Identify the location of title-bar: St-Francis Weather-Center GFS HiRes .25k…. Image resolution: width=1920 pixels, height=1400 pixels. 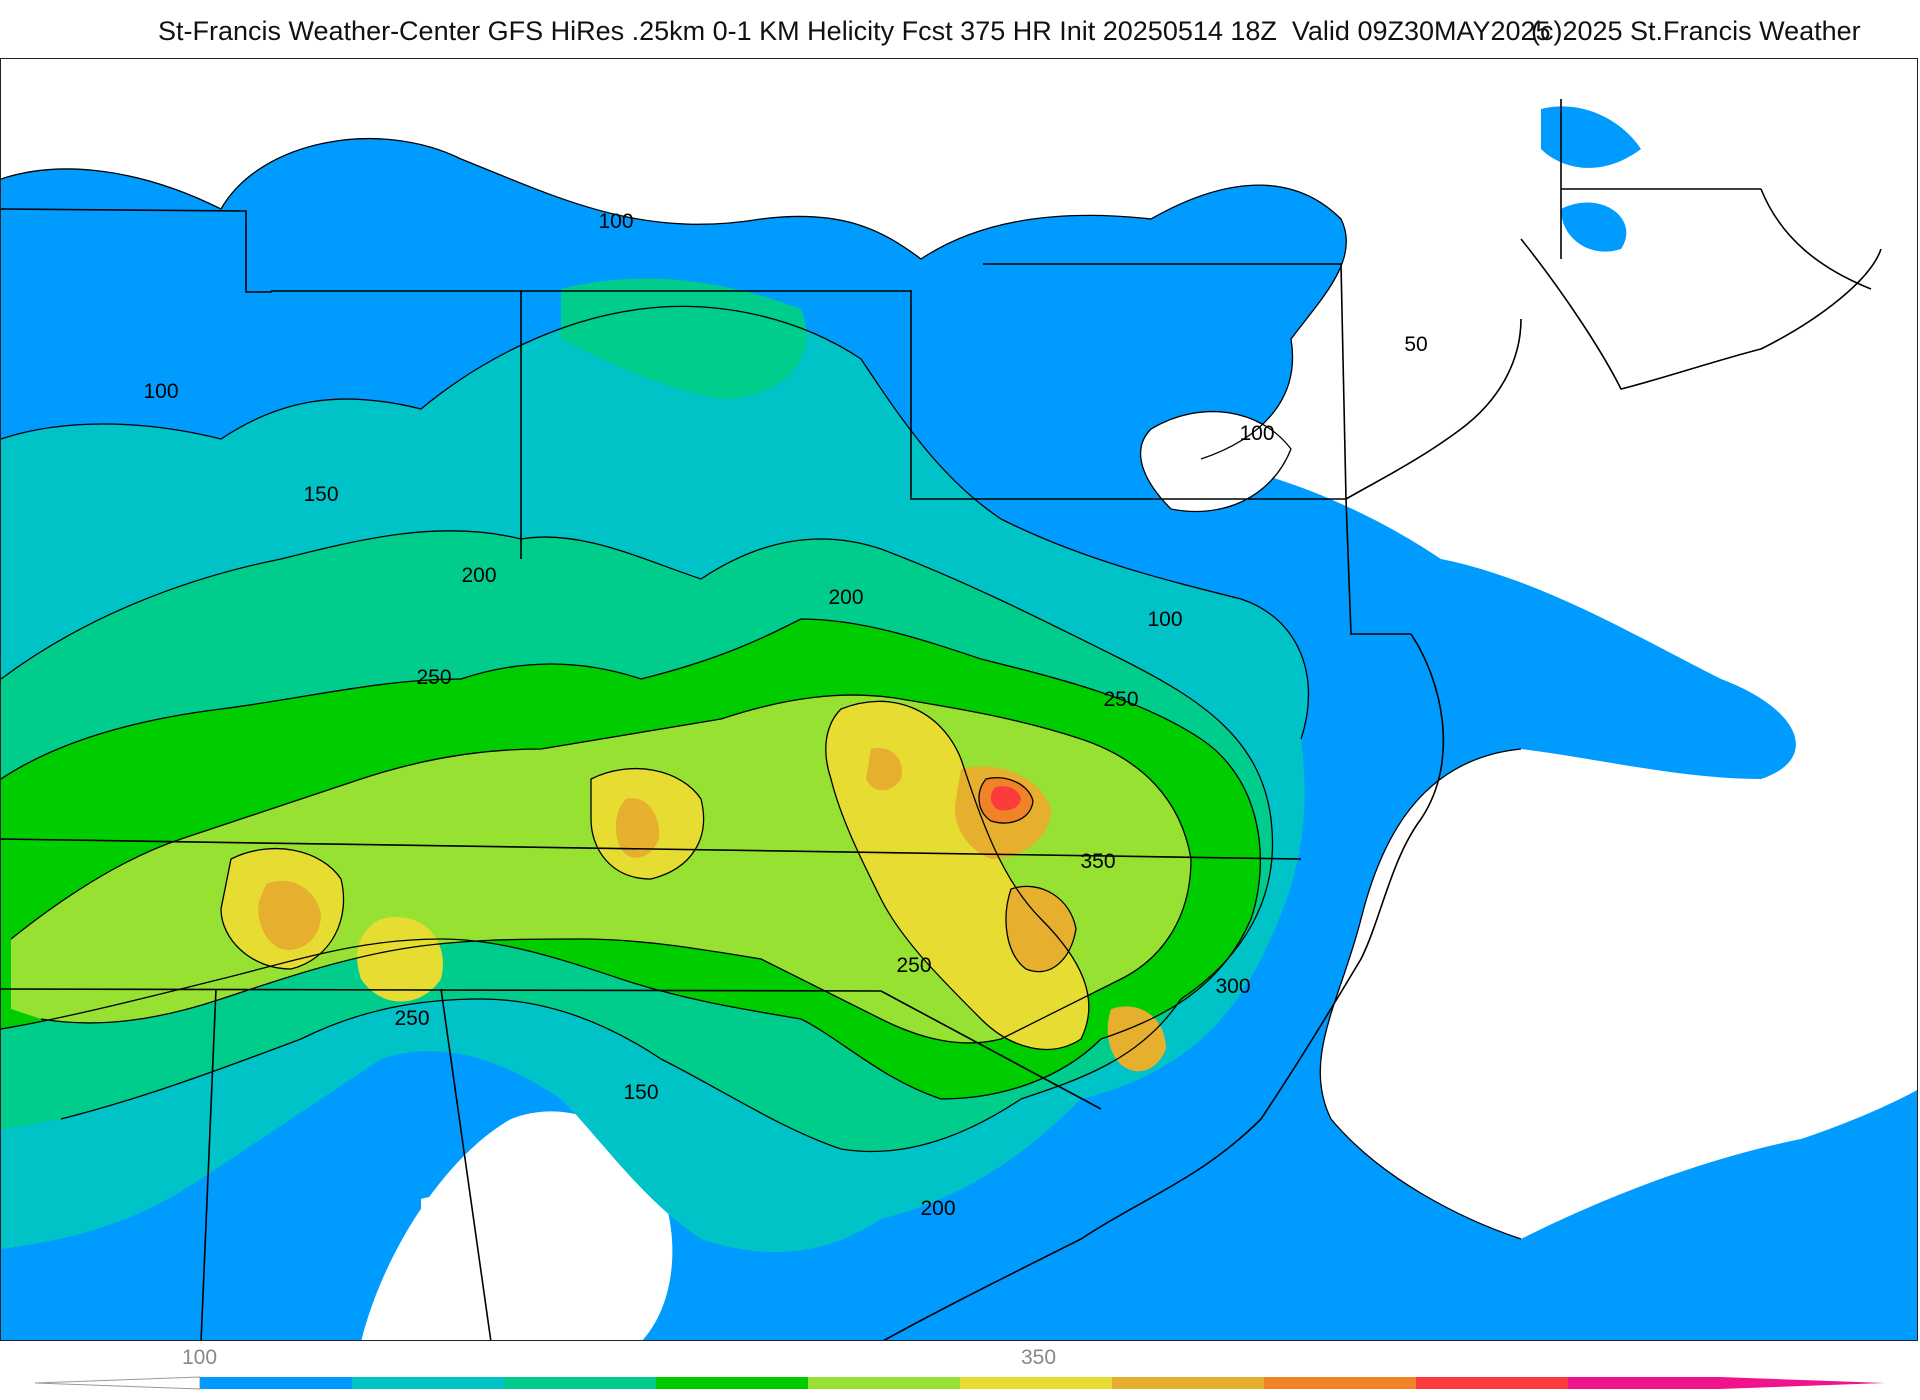
(960, 29).